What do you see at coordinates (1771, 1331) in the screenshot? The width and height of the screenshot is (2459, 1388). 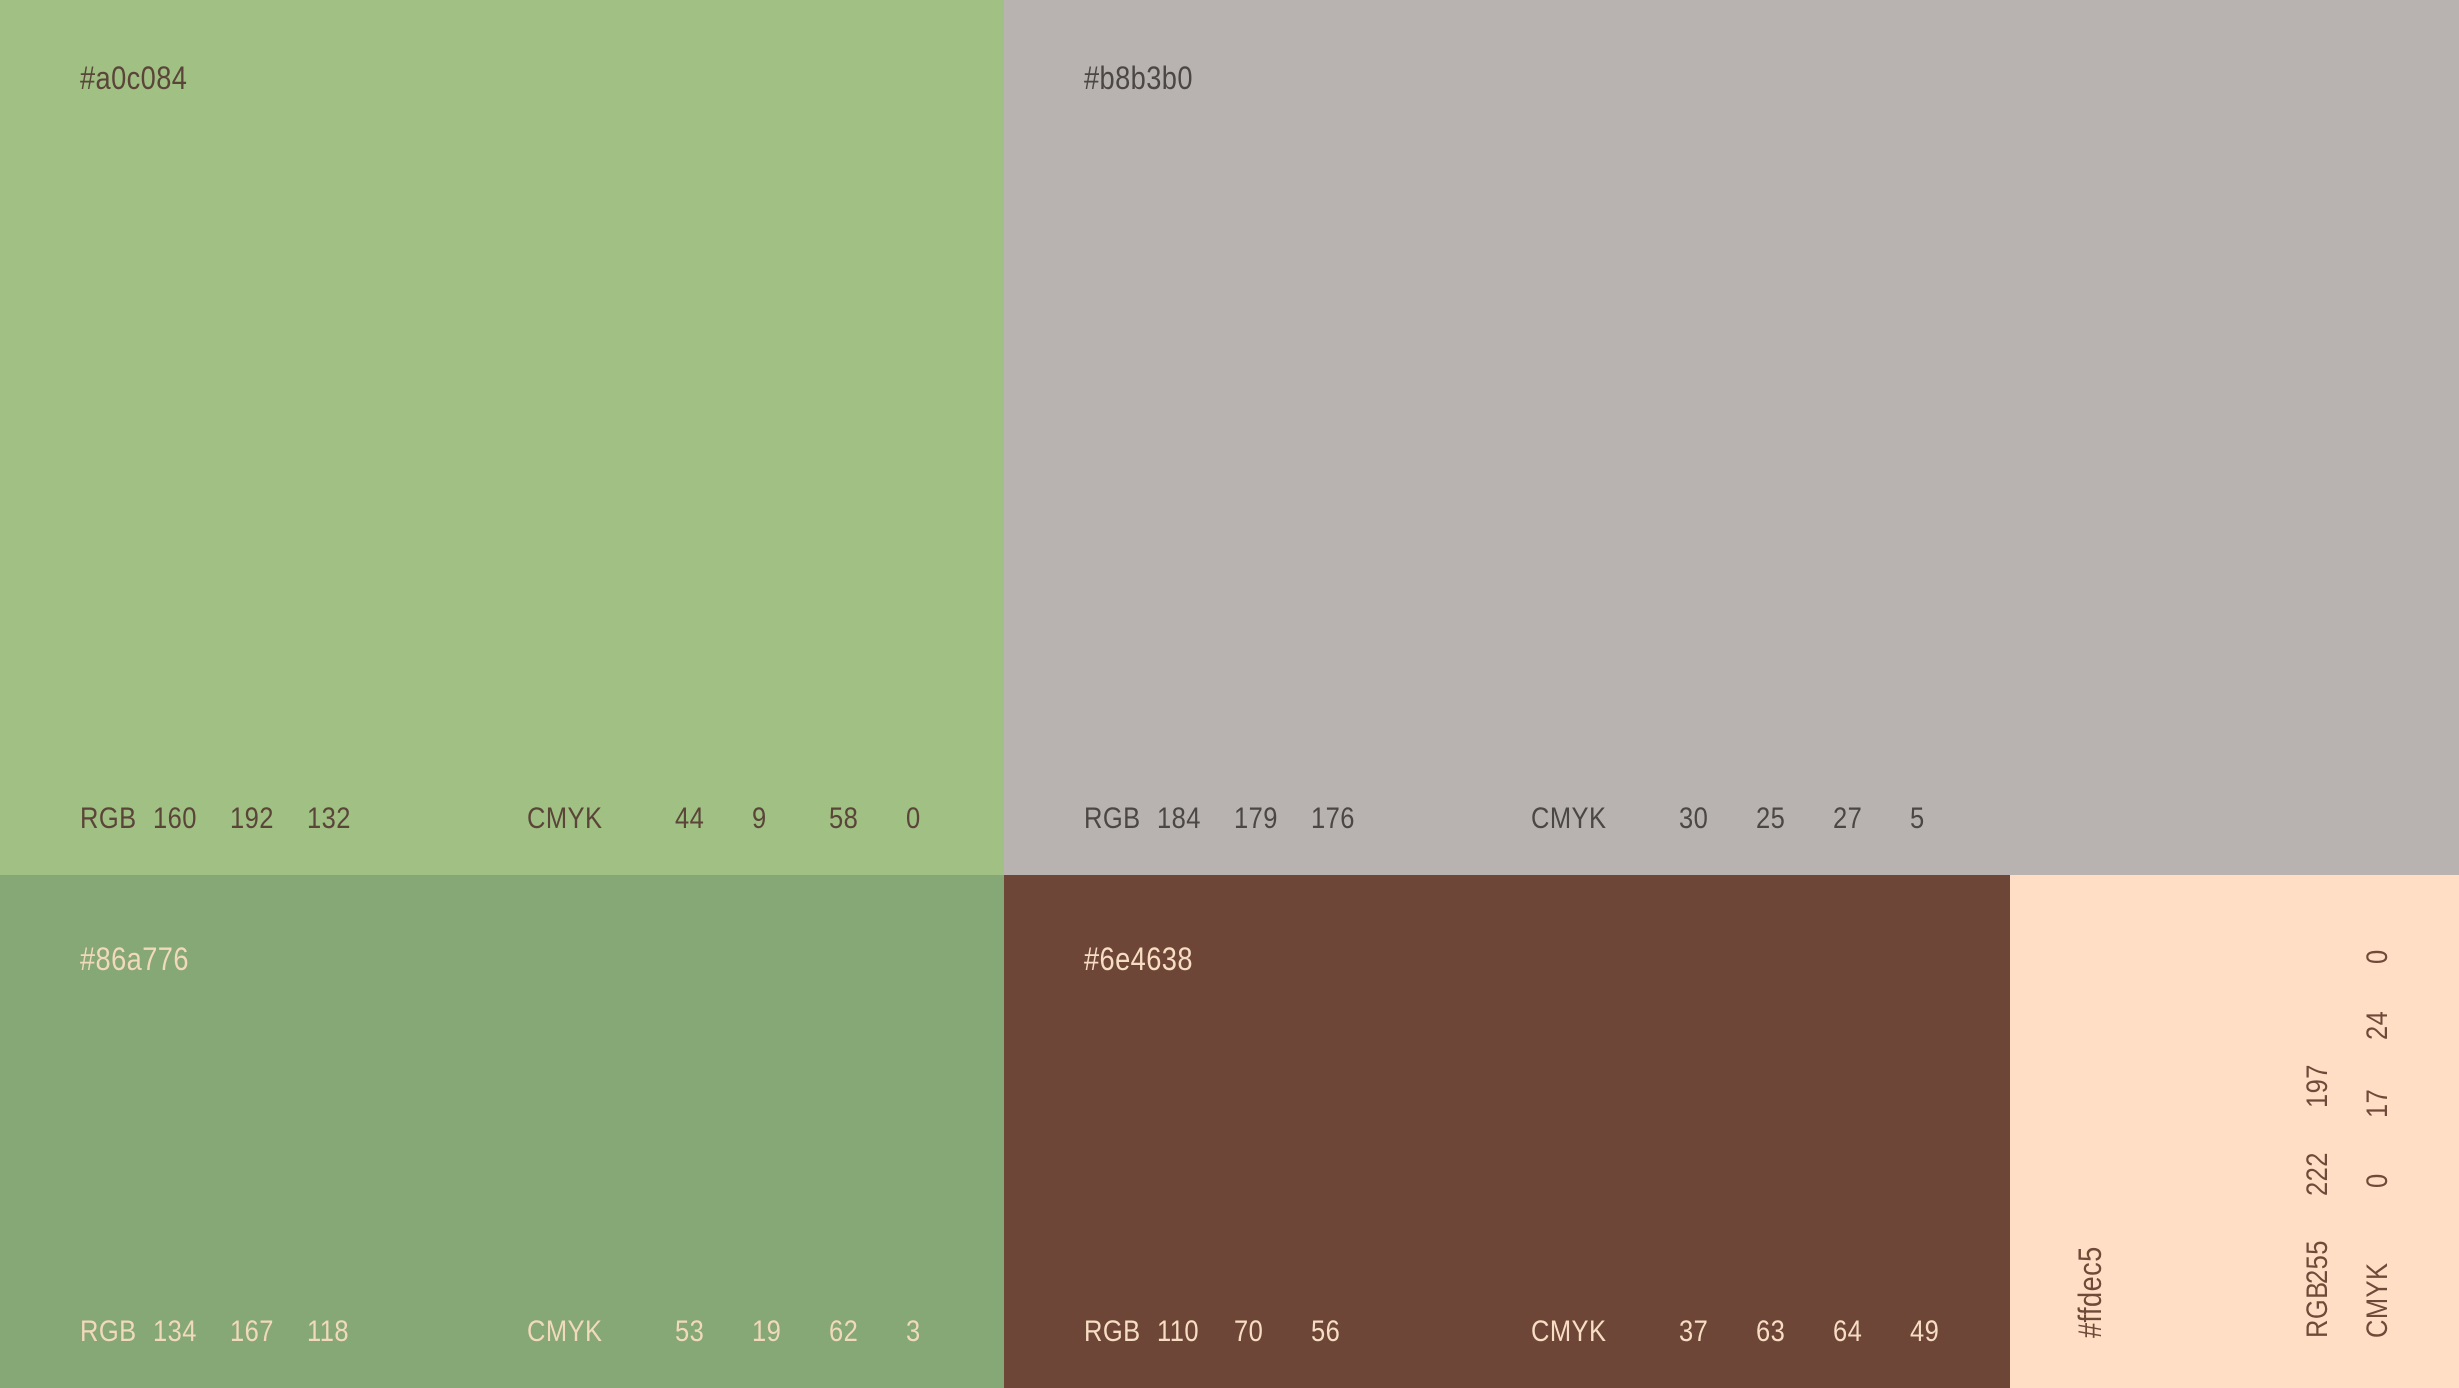 I see `cmyk-m-value: 63` at bounding box center [1771, 1331].